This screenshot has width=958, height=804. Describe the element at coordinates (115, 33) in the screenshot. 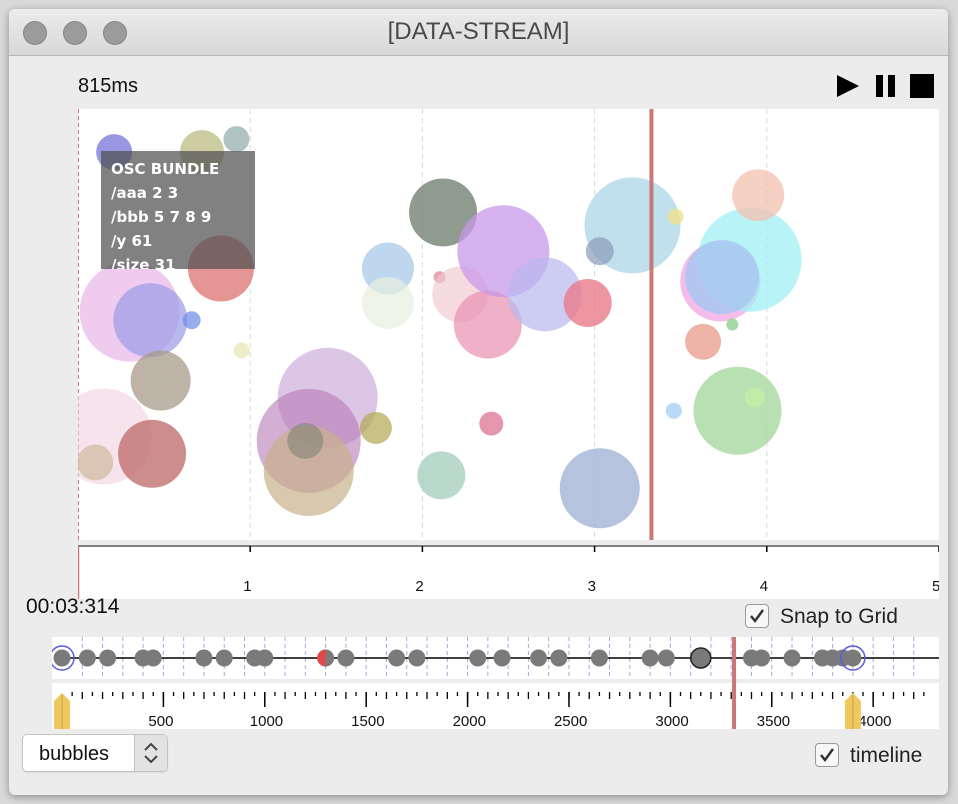

I see `zoom-window-button` at that location.